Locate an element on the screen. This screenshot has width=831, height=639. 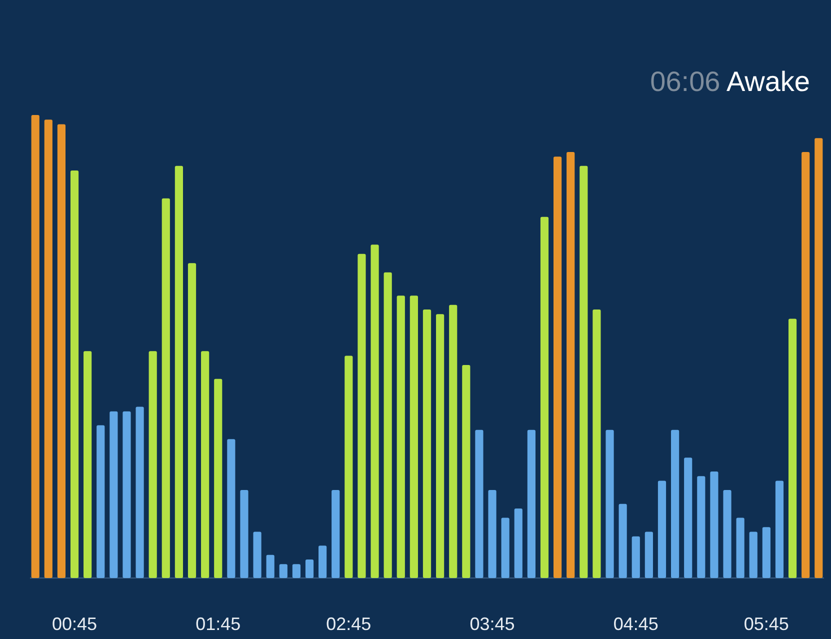
x-tick-label: 05:45 is located at coordinates (766, 624).